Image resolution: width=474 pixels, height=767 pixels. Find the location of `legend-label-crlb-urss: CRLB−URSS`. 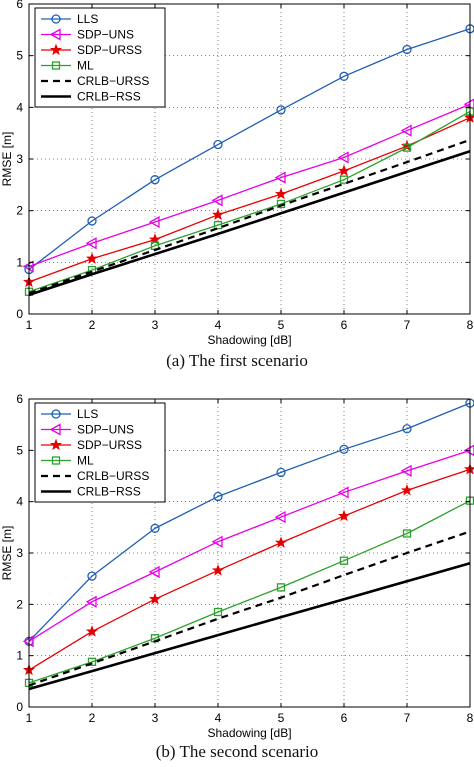

legend-label-crlb-urss: CRLB−URSS is located at coordinates (113, 476).